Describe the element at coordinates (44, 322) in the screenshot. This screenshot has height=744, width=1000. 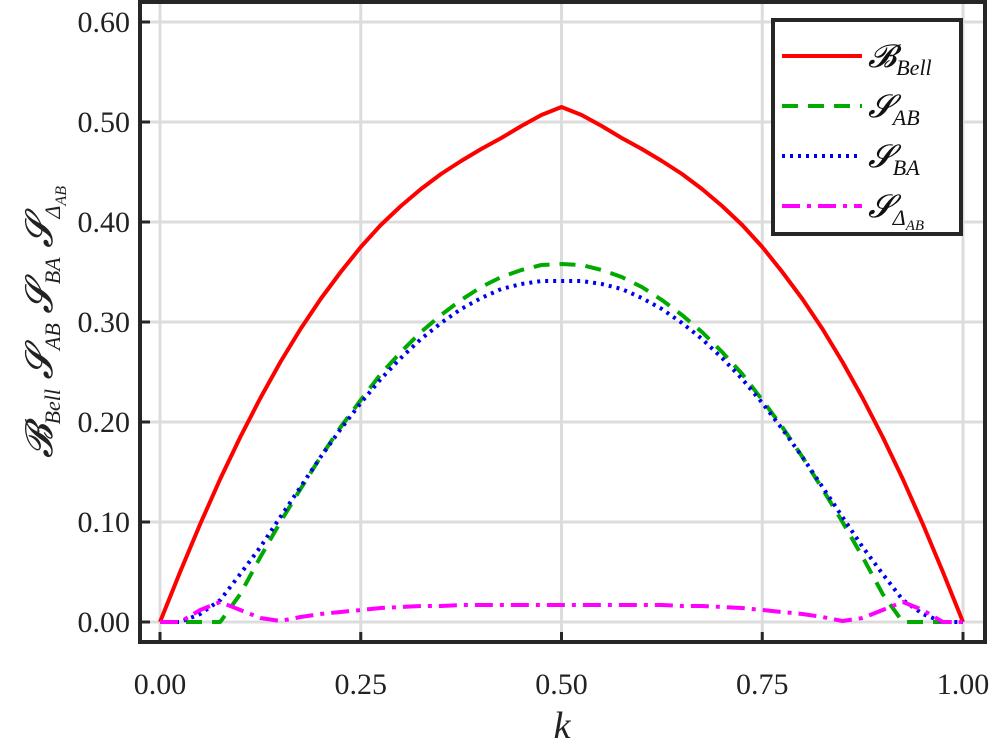
I see `y-axis-label: 𝓑Bell 𝓢AB 𝓢BA 𝓢ΔAB` at that location.